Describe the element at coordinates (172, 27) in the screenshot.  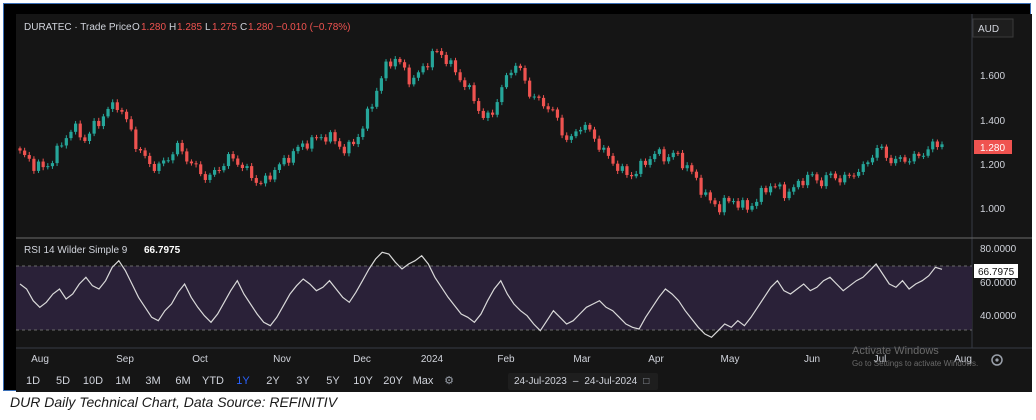
I see `high-label: H` at that location.